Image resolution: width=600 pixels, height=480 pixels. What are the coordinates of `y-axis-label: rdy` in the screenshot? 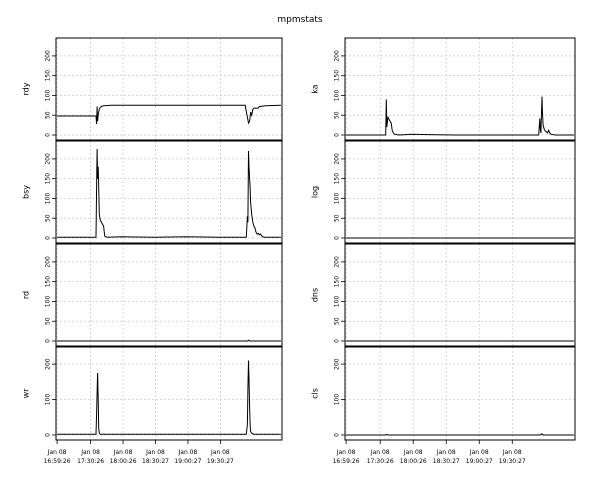 It's located at (26, 88).